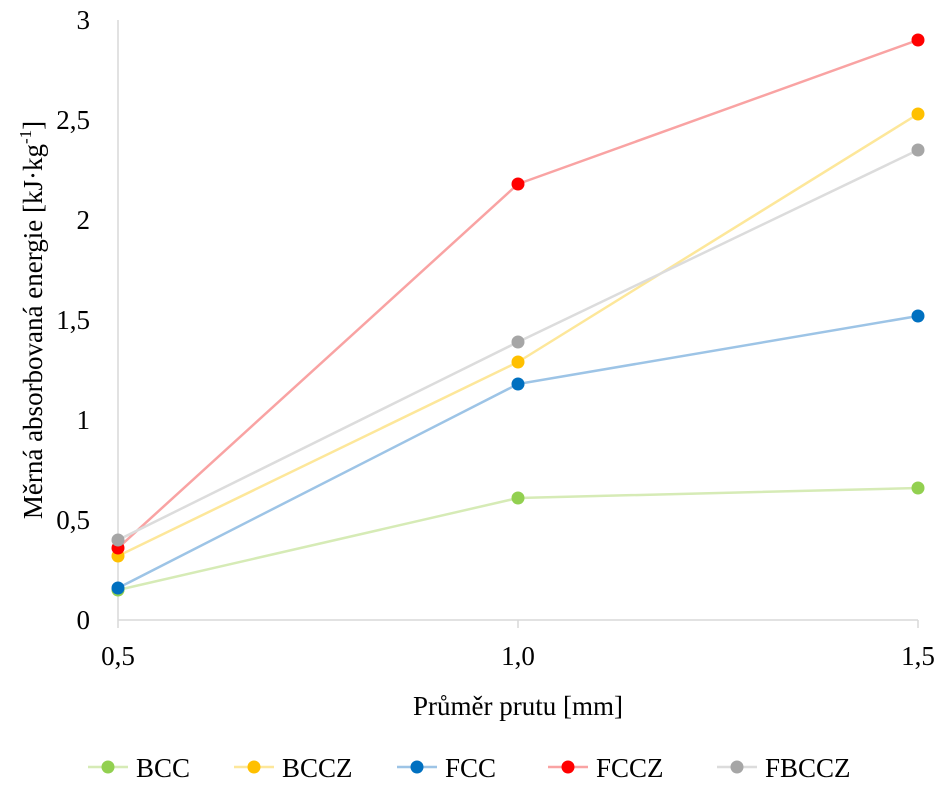 Image resolution: width=943 pixels, height=799 pixels. What do you see at coordinates (518, 656) in the screenshot?
I see `x-tick-label: 1,0` at bounding box center [518, 656].